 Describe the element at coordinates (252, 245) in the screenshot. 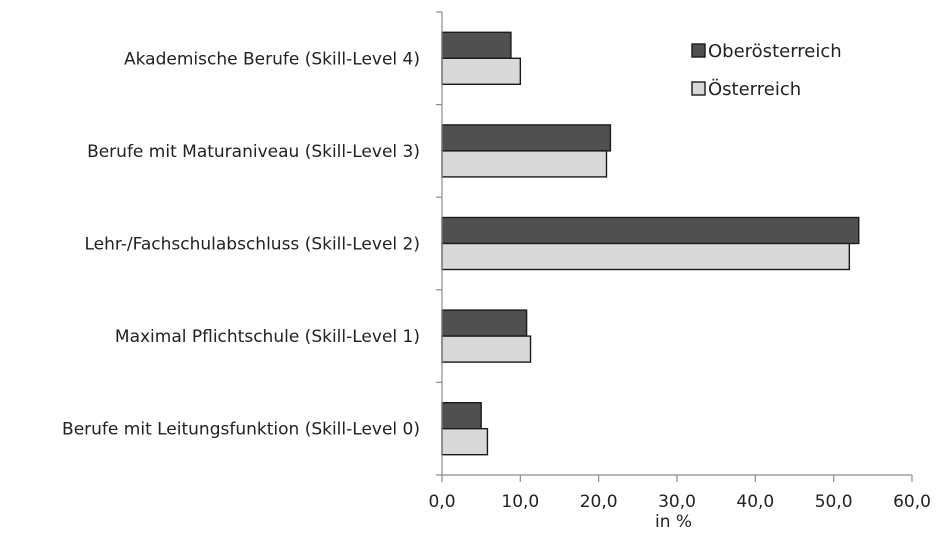

I see `category-label: Lehr-/Fachschulabschluss (Skill-Level 2)` at that location.